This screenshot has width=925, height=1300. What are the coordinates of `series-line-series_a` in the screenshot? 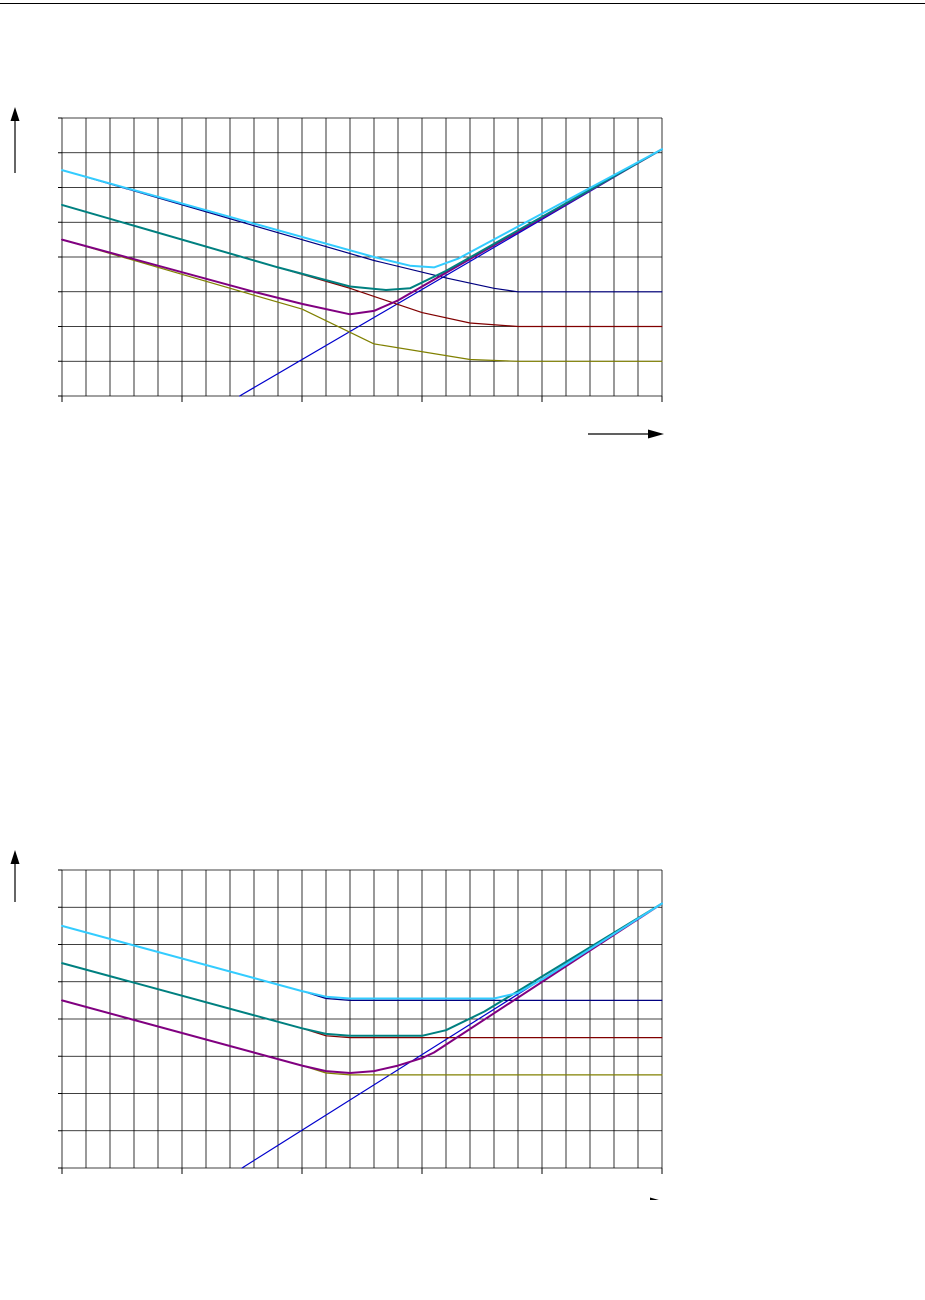 It's located at (362, 300).